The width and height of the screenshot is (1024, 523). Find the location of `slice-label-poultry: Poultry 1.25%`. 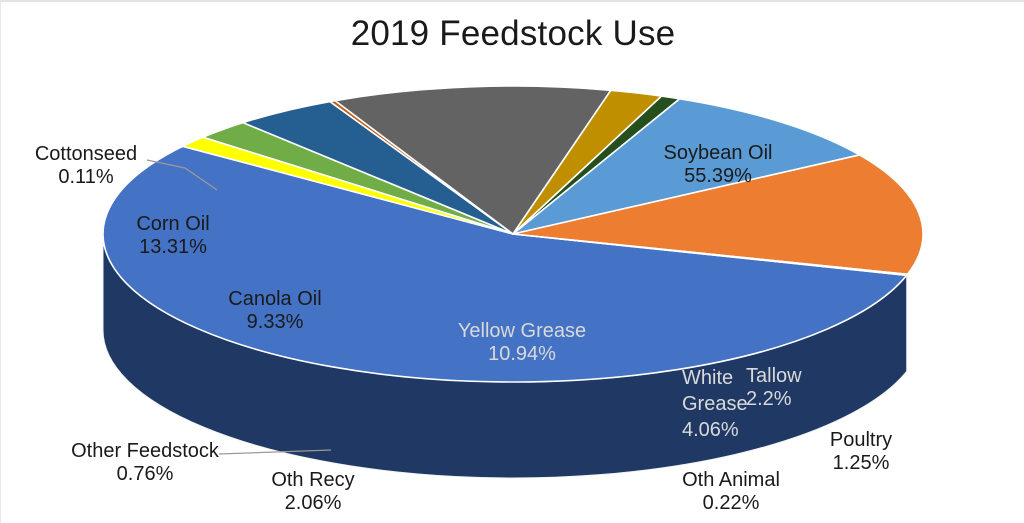

slice-label-poultry: Poultry 1.25% is located at coordinates (861, 452).